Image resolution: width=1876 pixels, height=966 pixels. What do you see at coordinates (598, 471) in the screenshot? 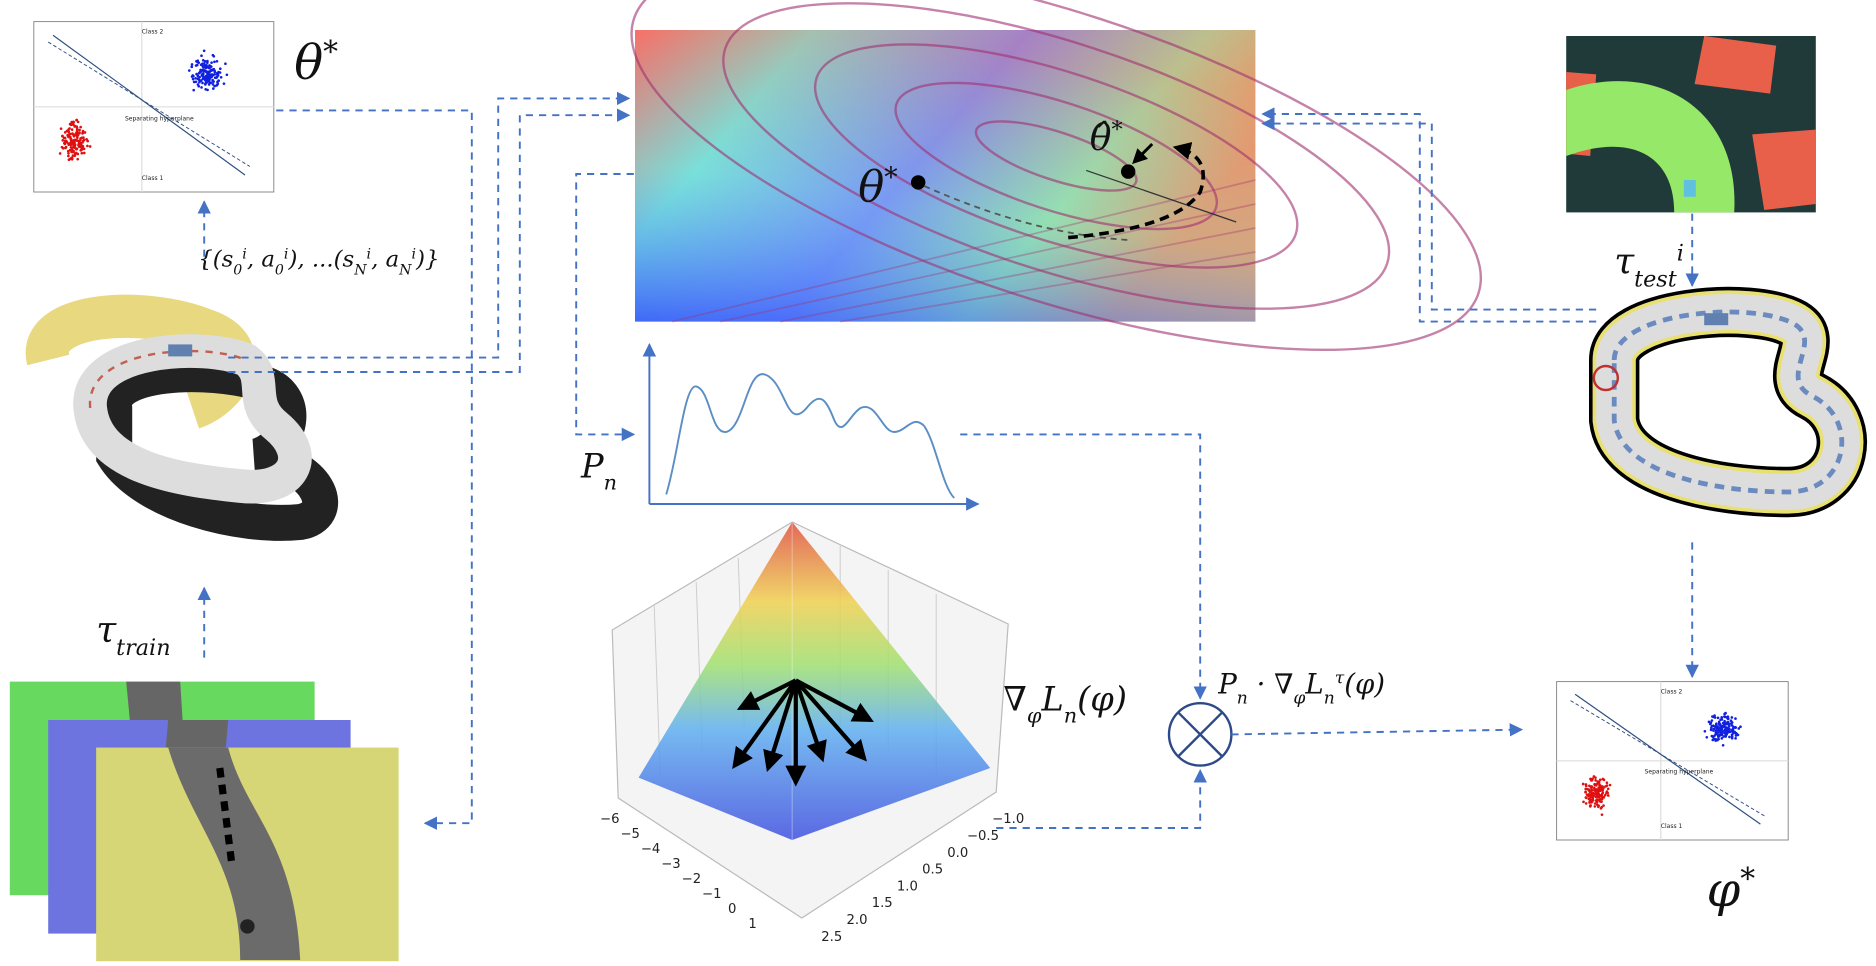
I see `math-label: Pn` at bounding box center [598, 471].